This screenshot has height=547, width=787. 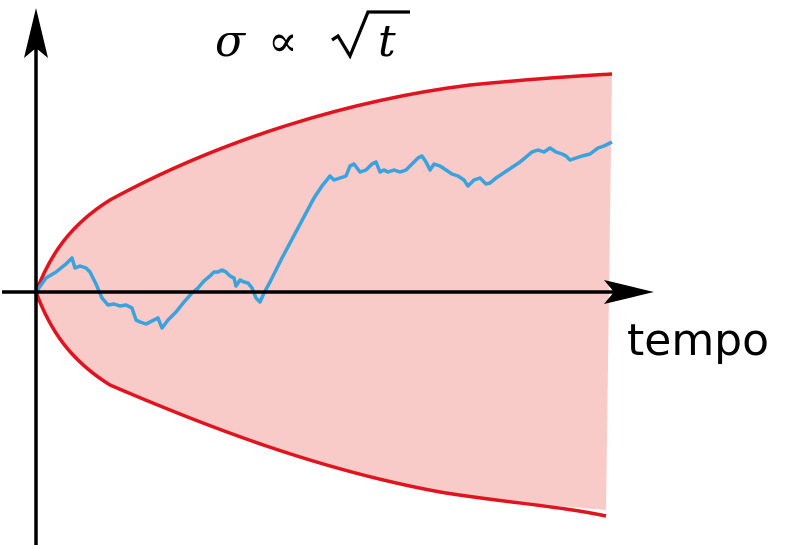 What do you see at coordinates (387, 41) in the screenshot?
I see `formula-variable: t` at bounding box center [387, 41].